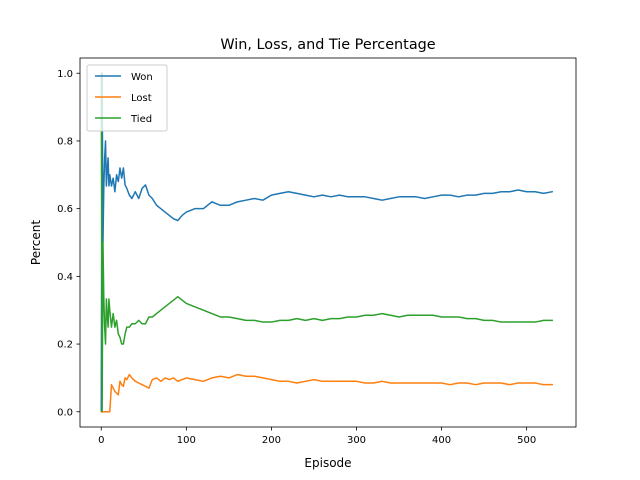 This screenshot has width=640, height=480. I want to click on y-tick-label: 0.4, so click(65, 277).